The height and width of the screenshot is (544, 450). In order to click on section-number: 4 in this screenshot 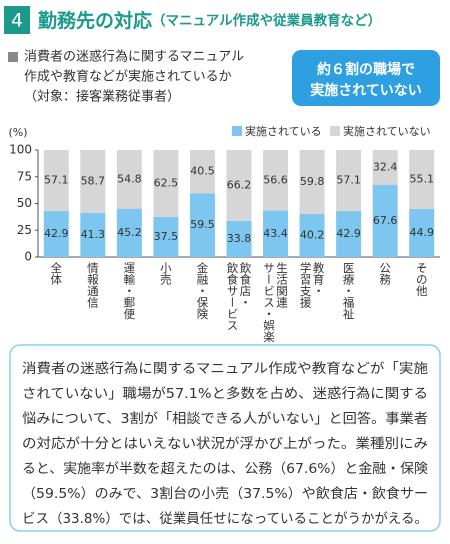, I will do `click(17, 21)`.